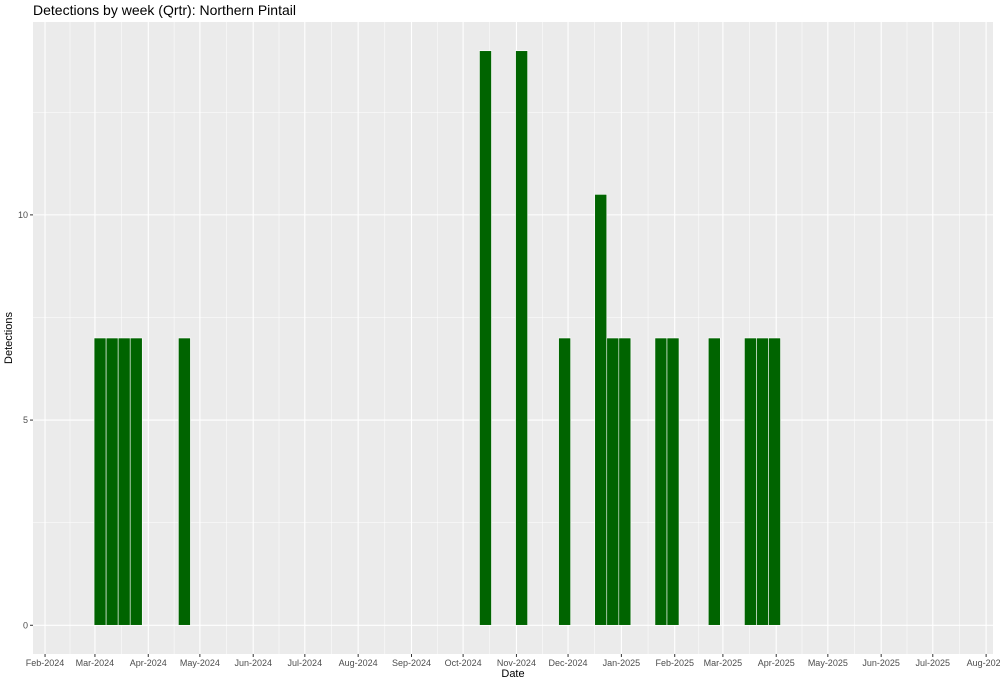 The width and height of the screenshot is (1000, 685). What do you see at coordinates (45, 663) in the screenshot?
I see `x-tick-label: Feb-2024` at bounding box center [45, 663].